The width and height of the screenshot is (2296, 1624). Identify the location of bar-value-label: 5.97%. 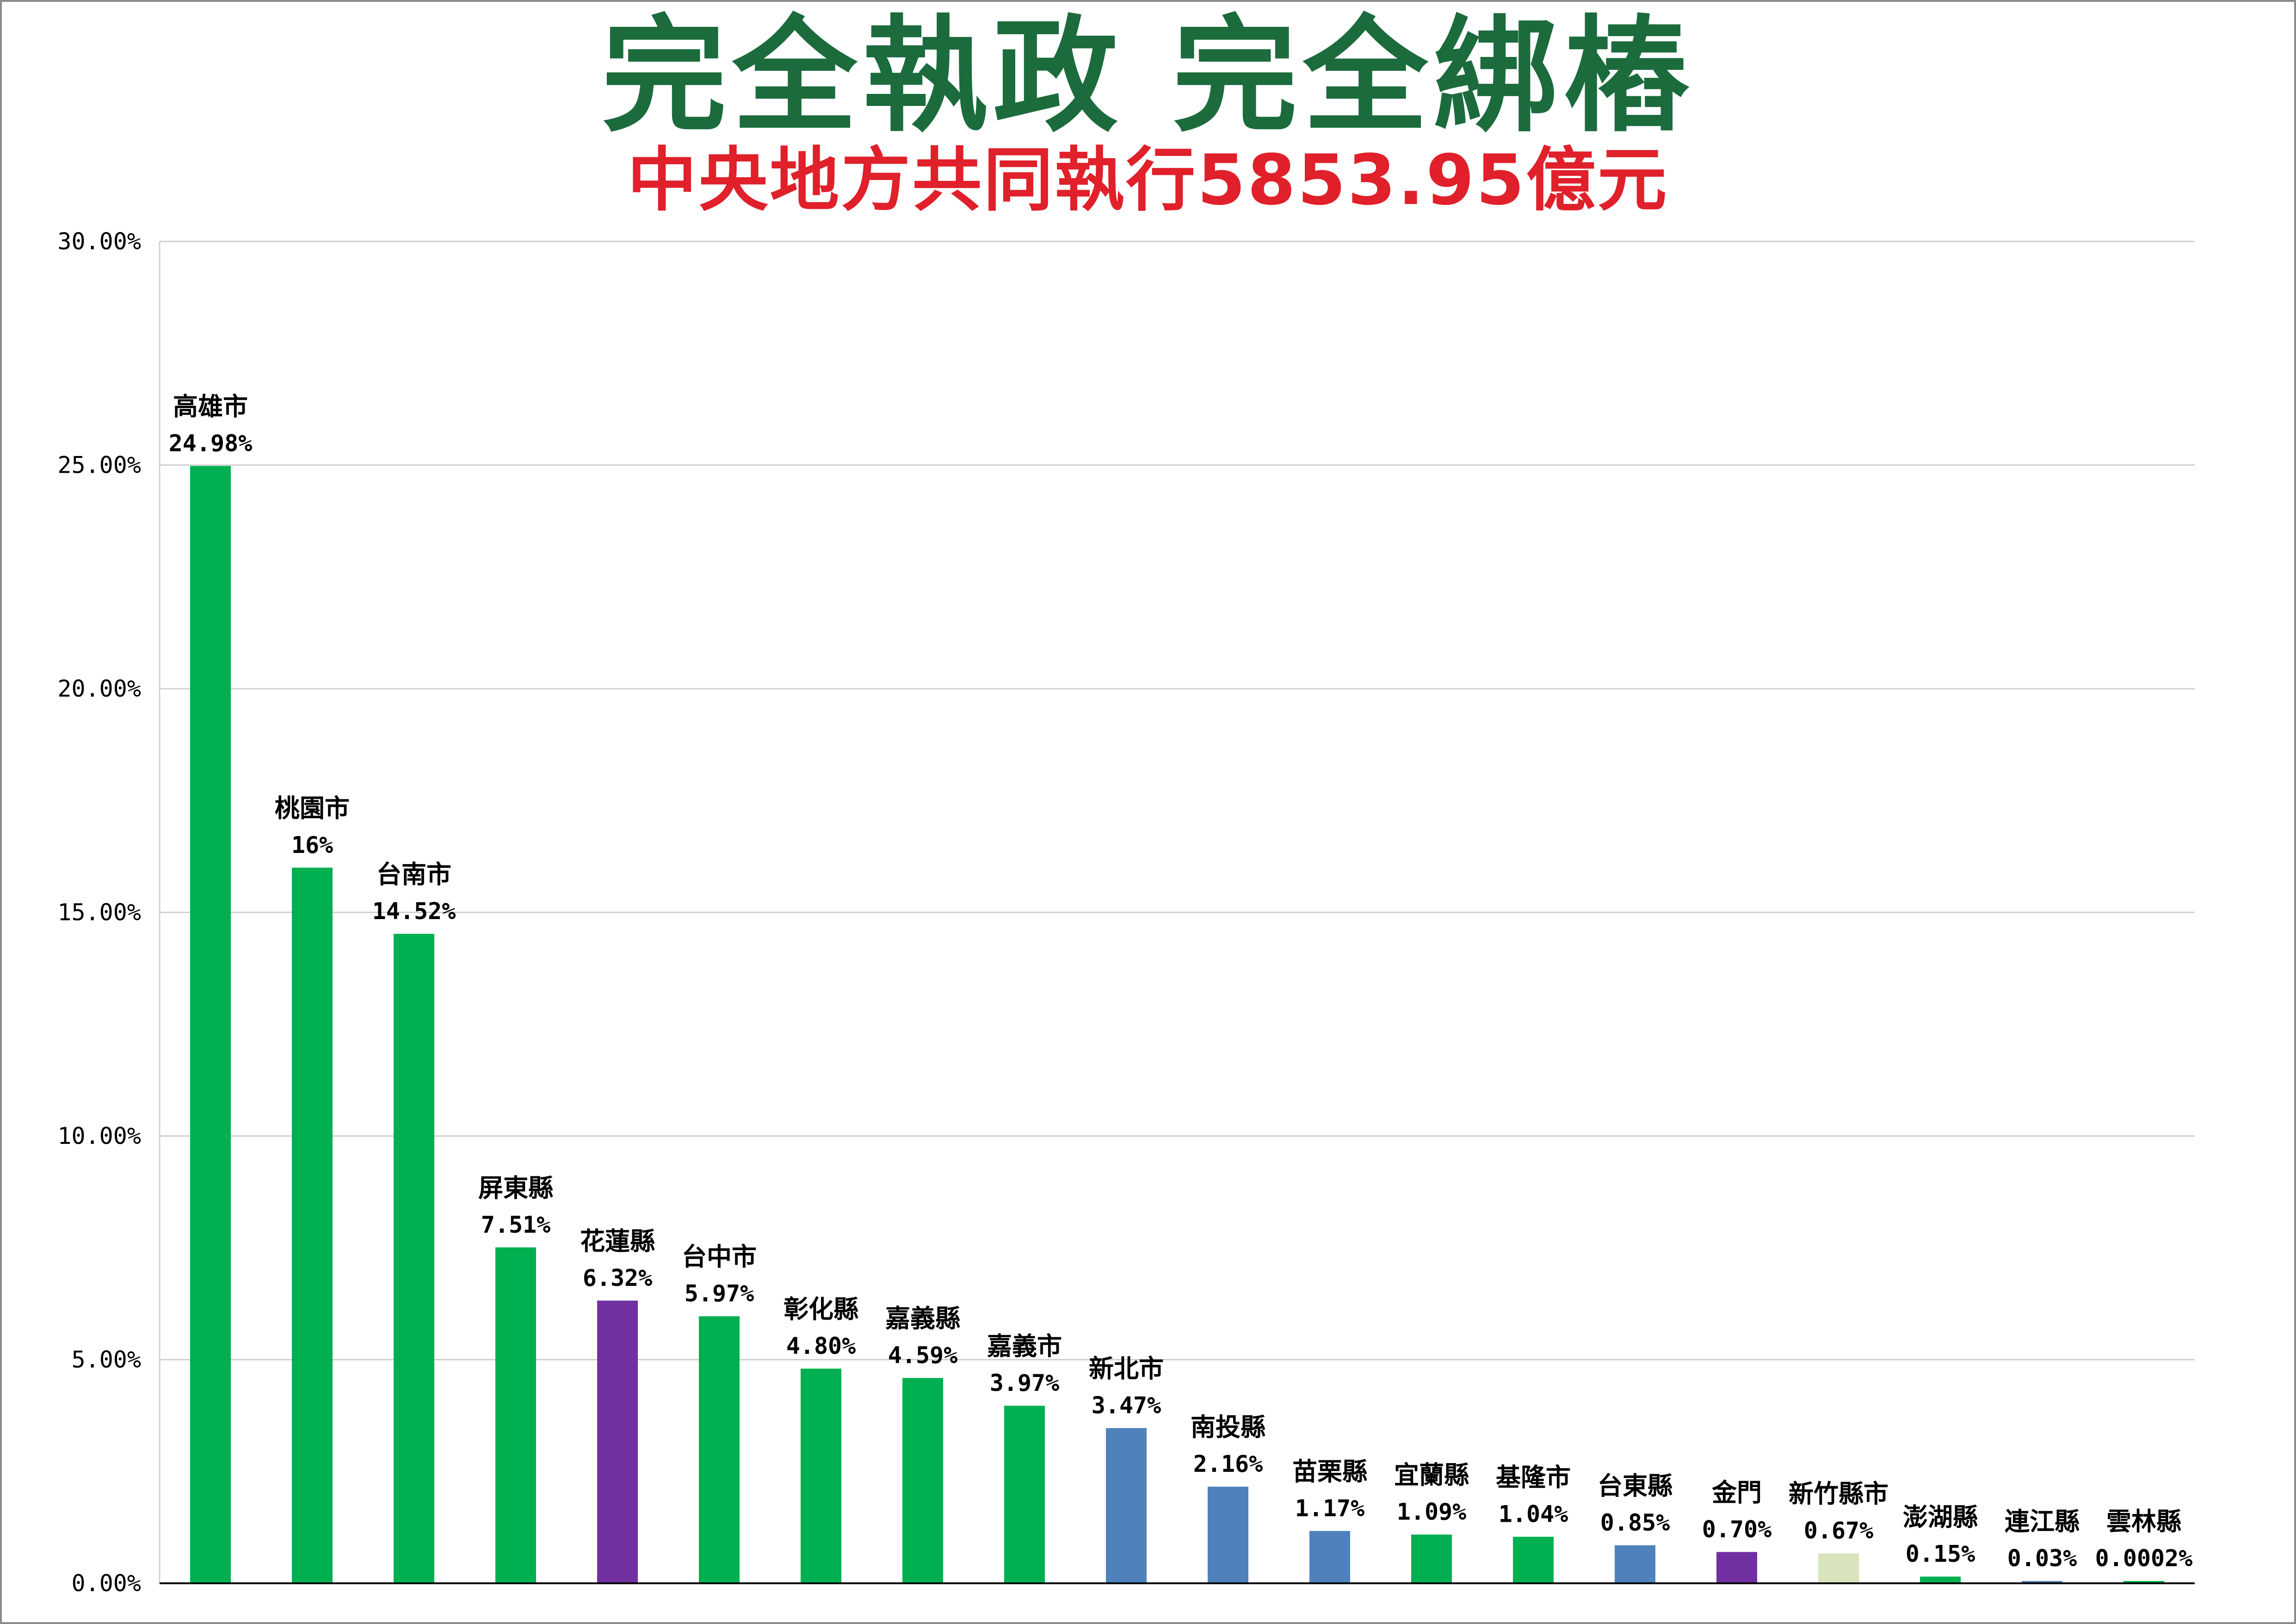
(719, 1293).